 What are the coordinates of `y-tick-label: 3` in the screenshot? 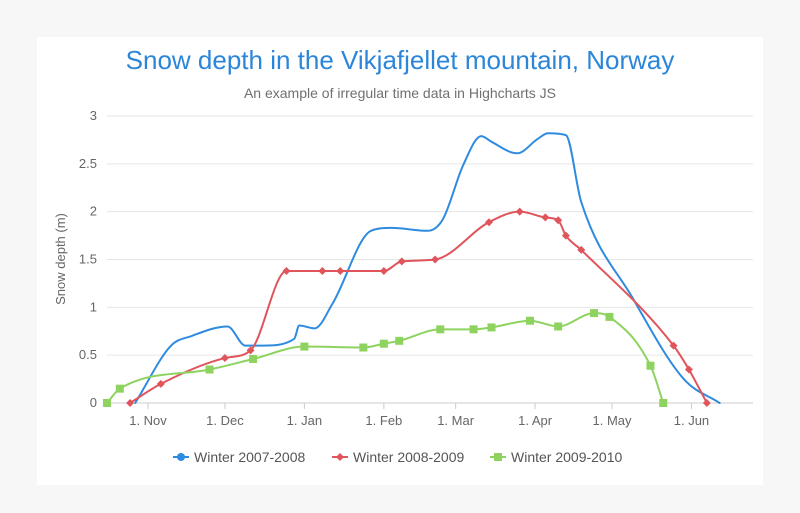 It's located at (93, 115).